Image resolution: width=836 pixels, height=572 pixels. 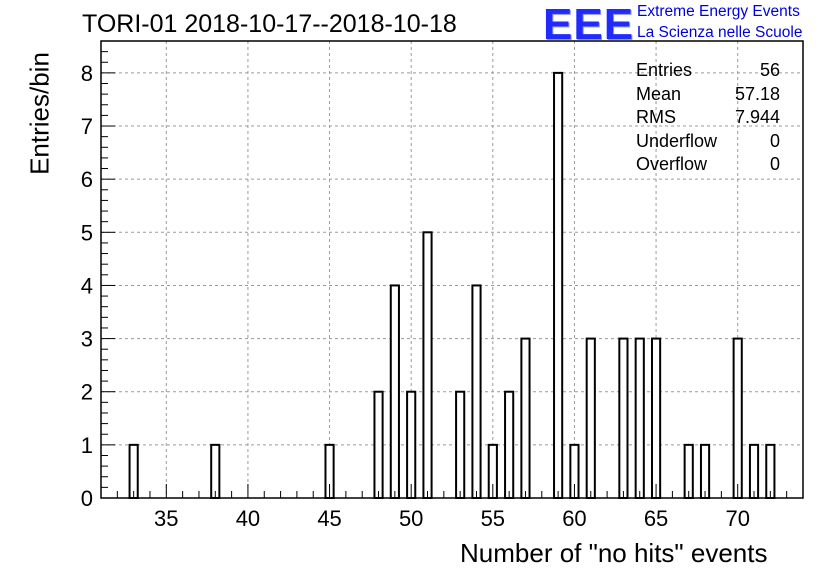 I want to click on stats-label: Entries, so click(x=664, y=70).